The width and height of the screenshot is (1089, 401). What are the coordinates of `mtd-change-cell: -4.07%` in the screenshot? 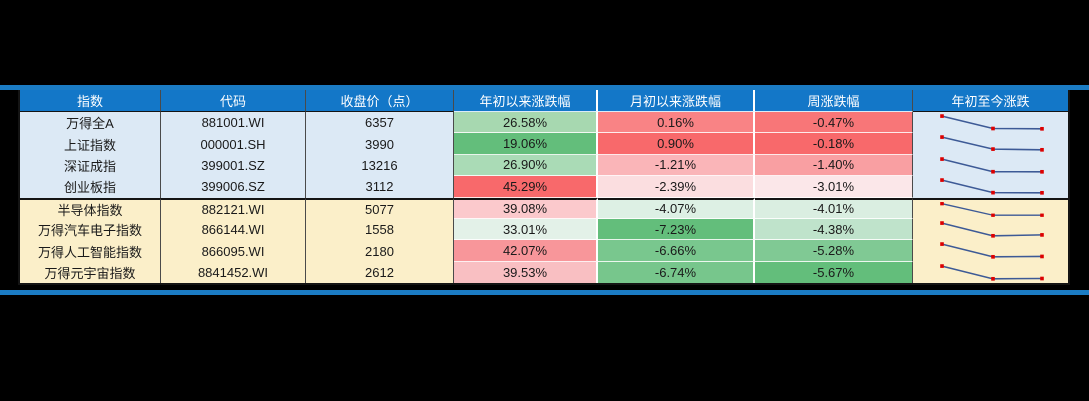 It's located at (676, 208).